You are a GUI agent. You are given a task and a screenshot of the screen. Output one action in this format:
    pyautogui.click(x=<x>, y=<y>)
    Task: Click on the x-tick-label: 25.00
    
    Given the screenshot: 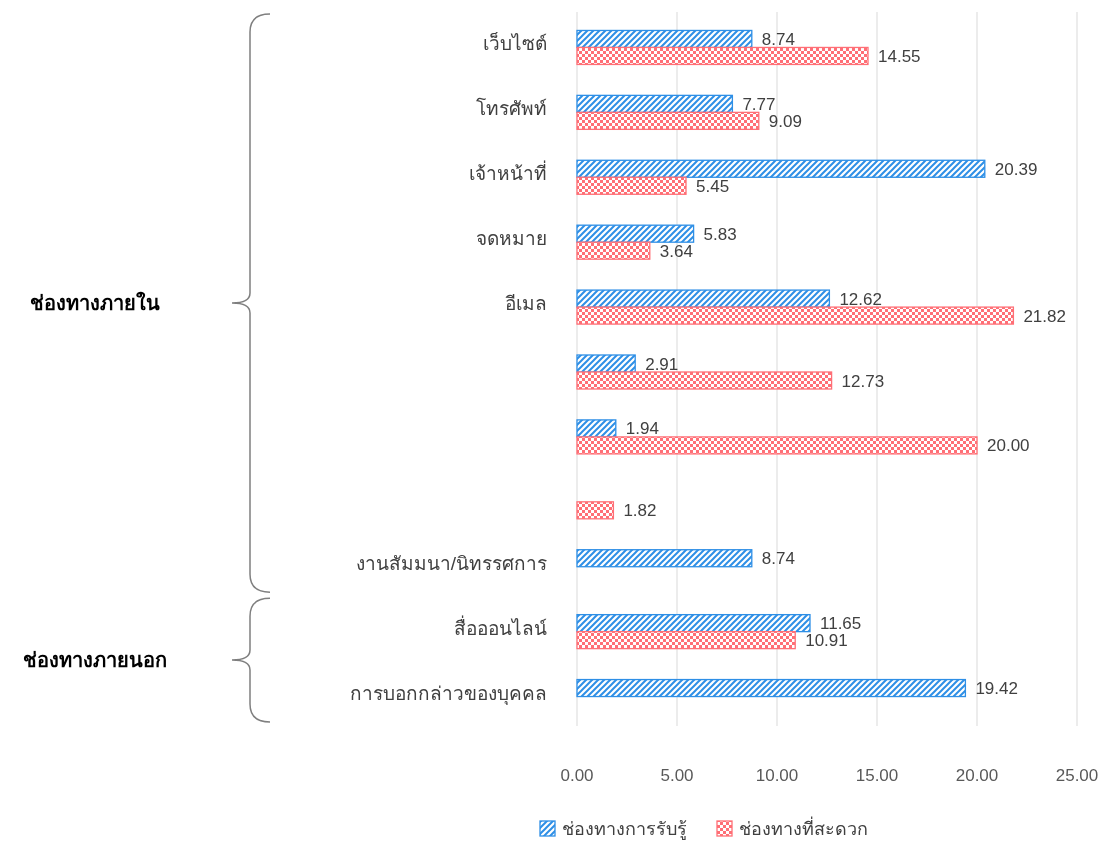 What is the action you would take?
    pyautogui.click(x=1077, y=775)
    